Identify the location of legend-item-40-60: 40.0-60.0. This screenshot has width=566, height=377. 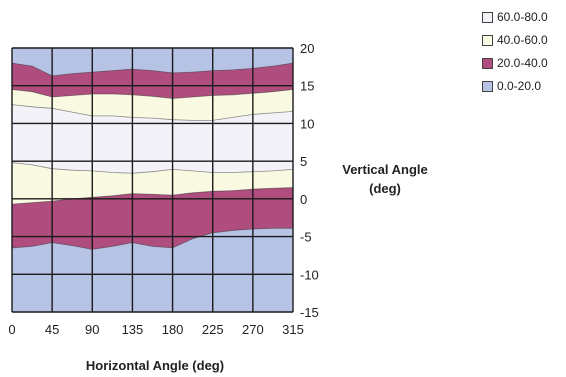
(515, 40).